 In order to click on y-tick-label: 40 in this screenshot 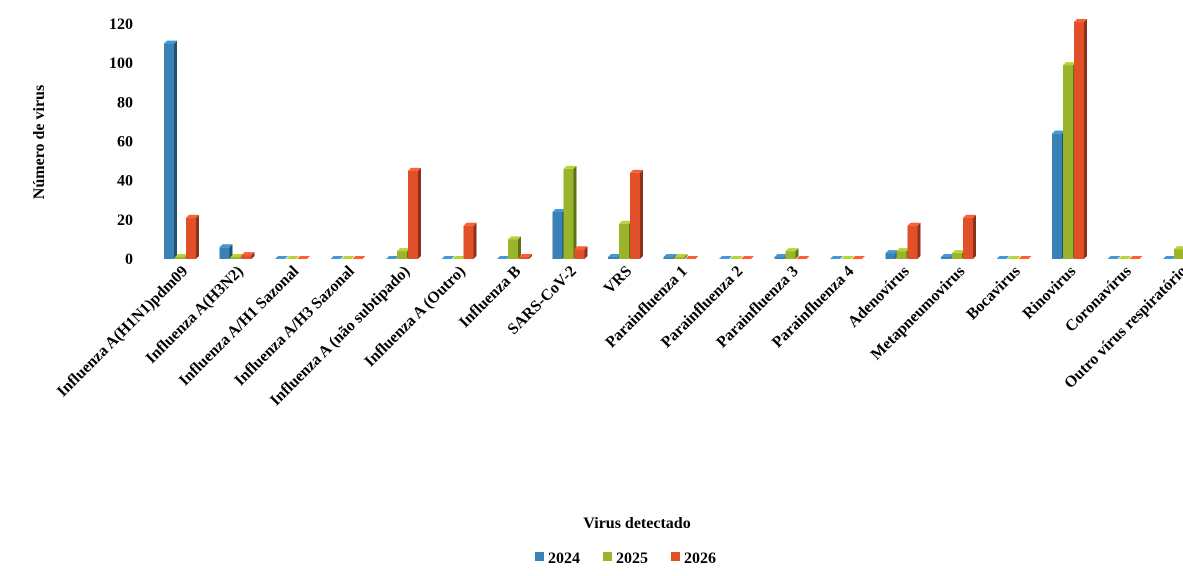, I will do `click(125, 181)`.